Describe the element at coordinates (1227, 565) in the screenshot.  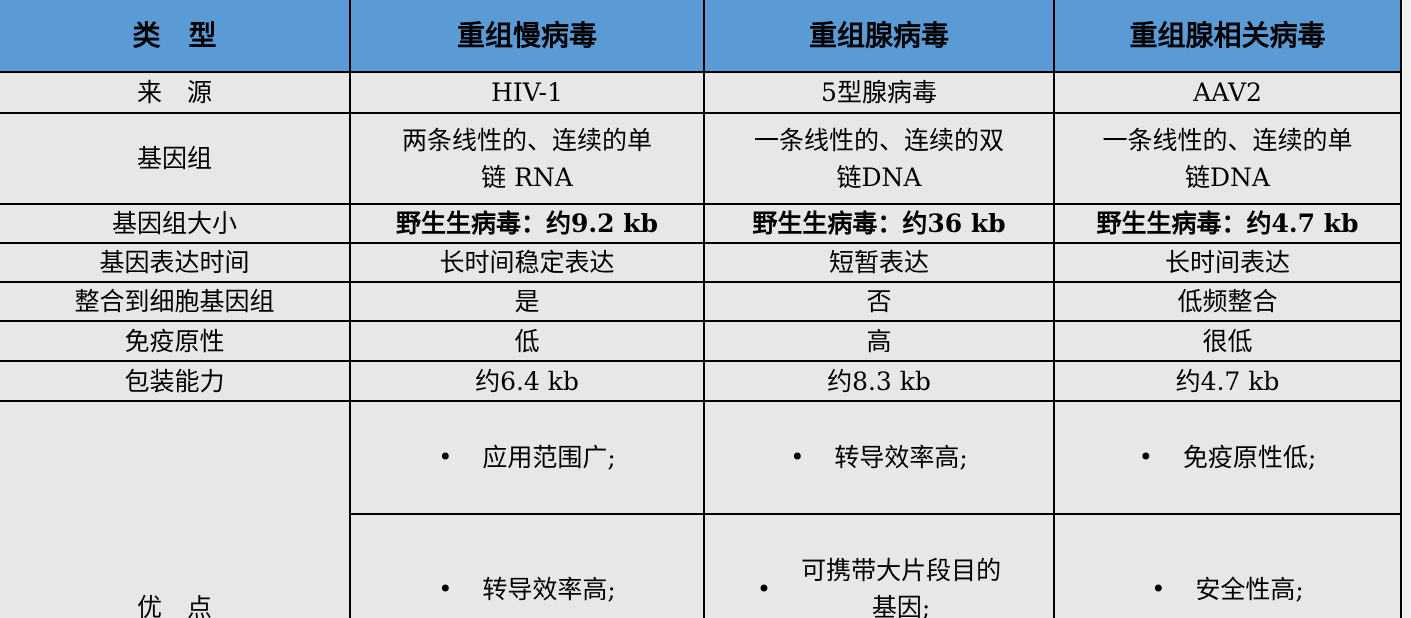
I see `cell-advantage-aav-2: • 安全性高;` at that location.